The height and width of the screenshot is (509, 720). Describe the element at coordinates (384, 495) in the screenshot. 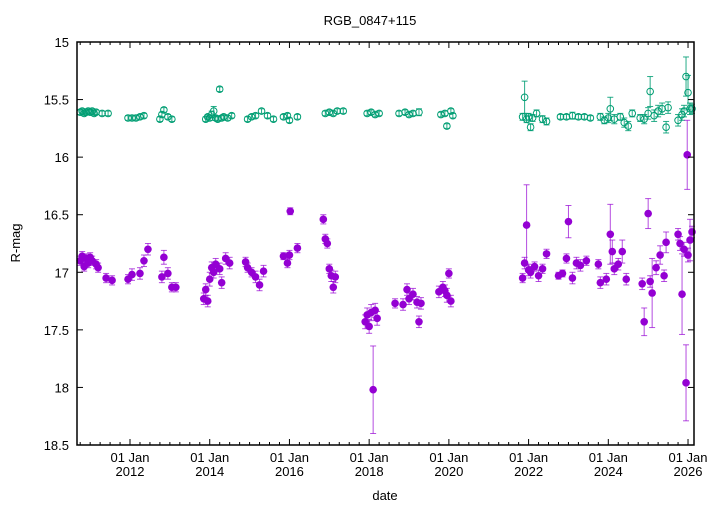

I see `x-axis-label: date` at that location.